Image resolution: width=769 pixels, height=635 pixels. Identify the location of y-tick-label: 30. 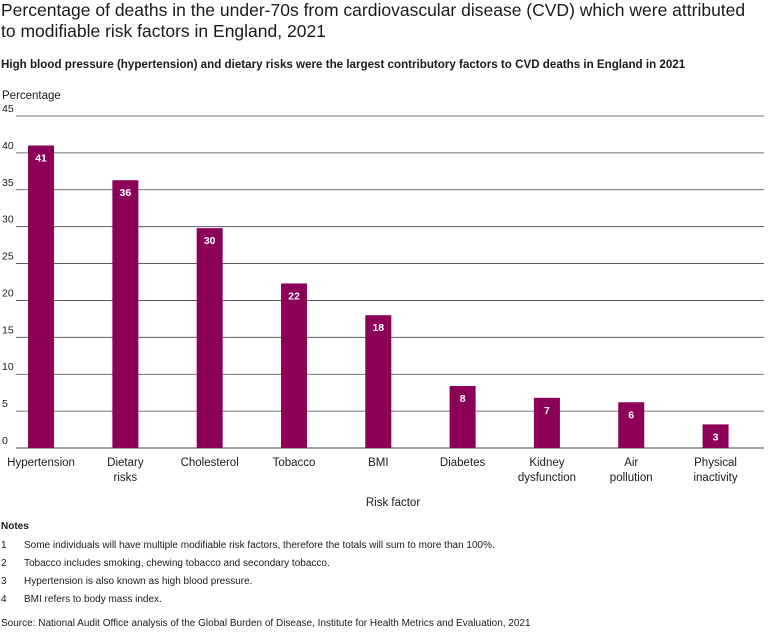
(8, 220).